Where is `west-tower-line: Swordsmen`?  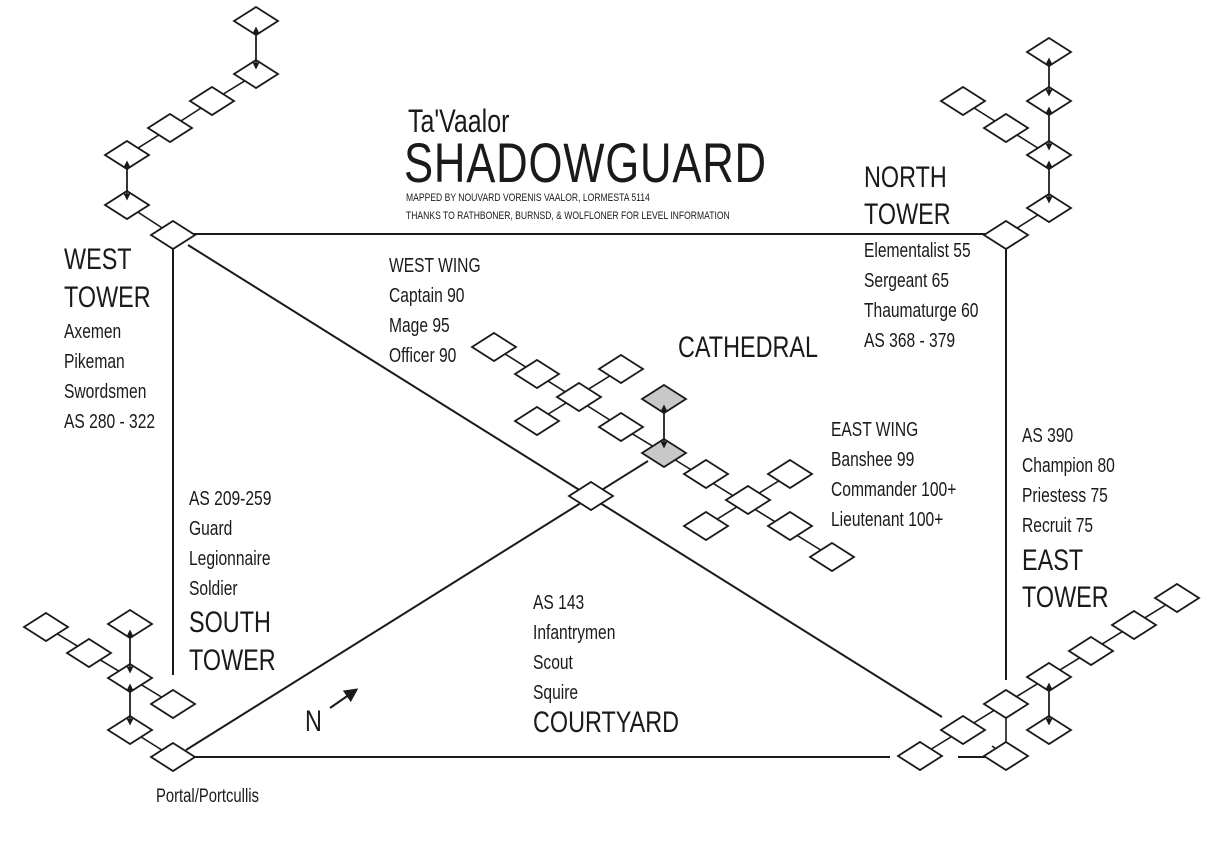
west-tower-line: Swordsmen is located at coordinates (105, 392).